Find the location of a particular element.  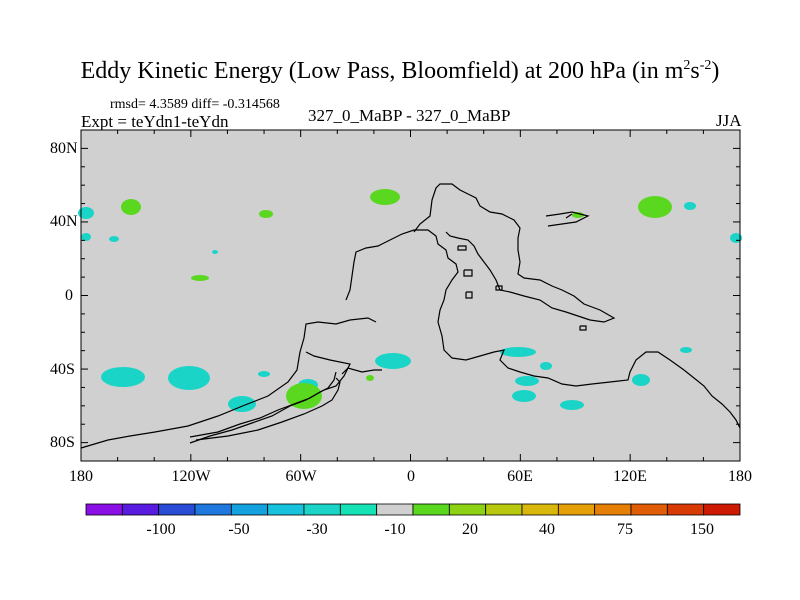

stats-text: rmsd= 4.3589 diff= -0.314568 is located at coordinates (195, 104).